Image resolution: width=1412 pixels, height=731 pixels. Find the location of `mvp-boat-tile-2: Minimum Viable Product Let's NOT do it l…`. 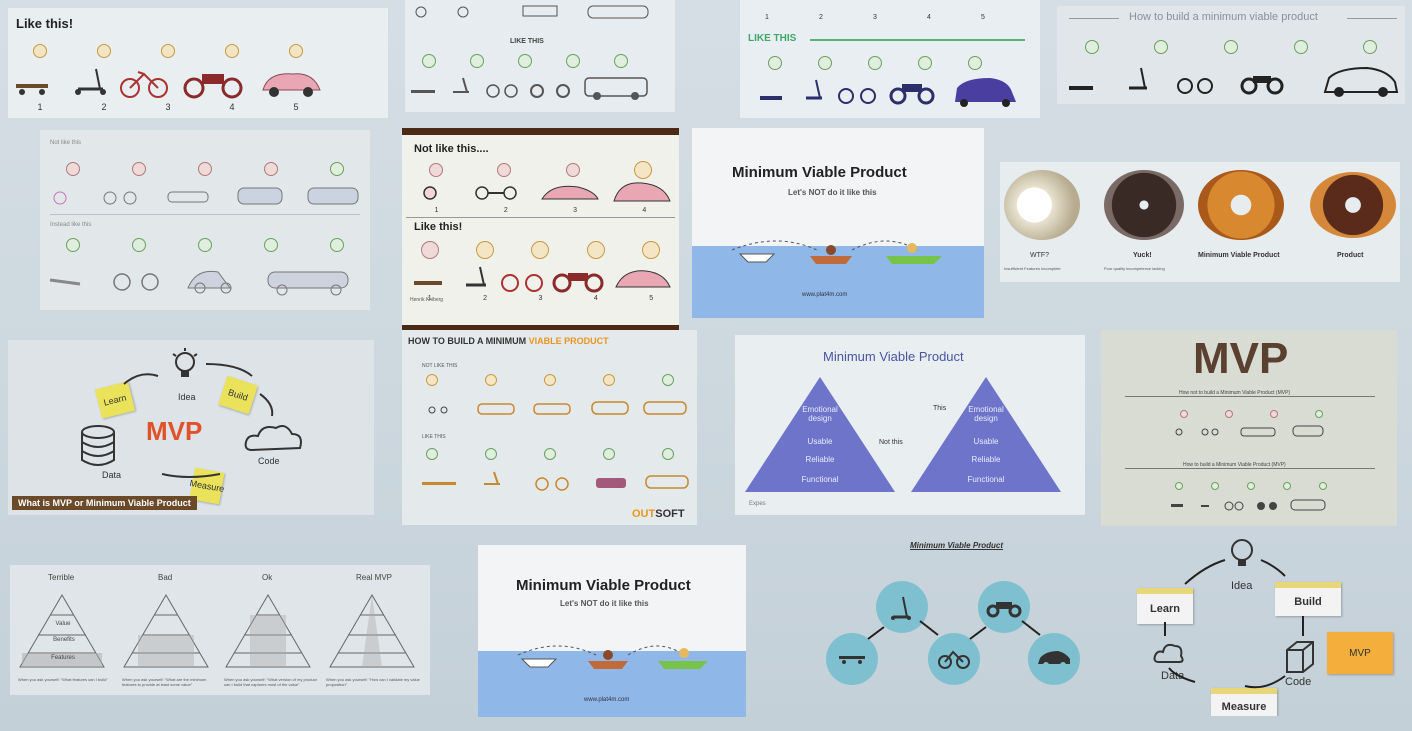

mvp-boat-tile-2: Minimum Viable Product Let's NOT do it l… is located at coordinates (612, 631).